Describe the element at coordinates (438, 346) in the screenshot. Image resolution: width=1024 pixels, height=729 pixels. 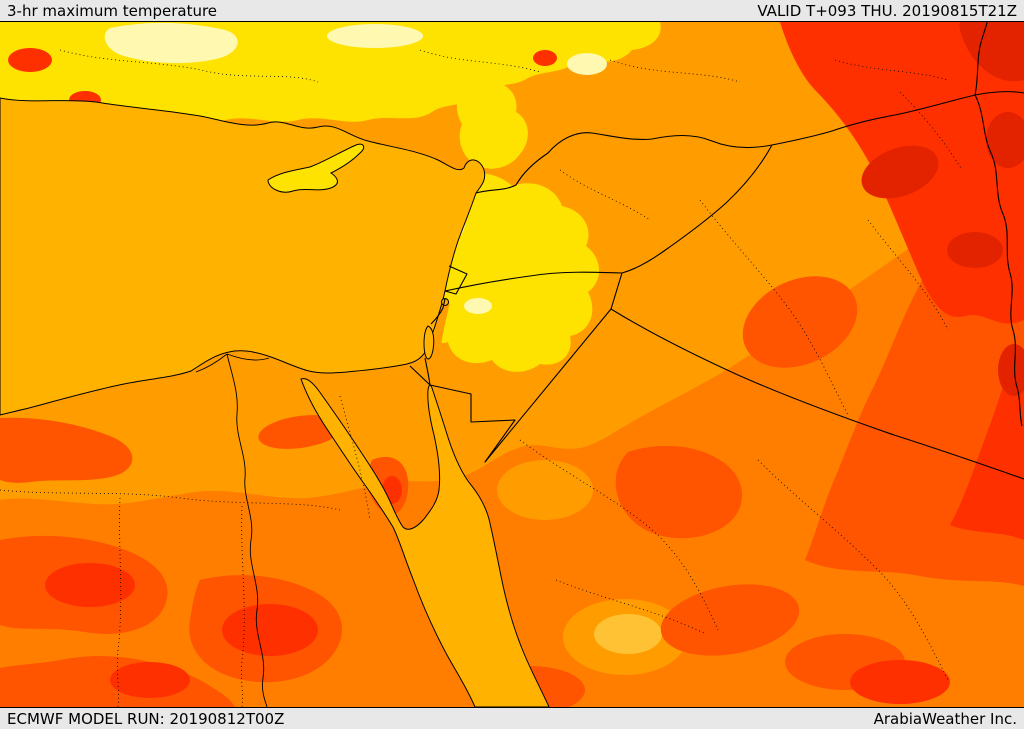
I see `rift-valley-warm-strip` at that location.